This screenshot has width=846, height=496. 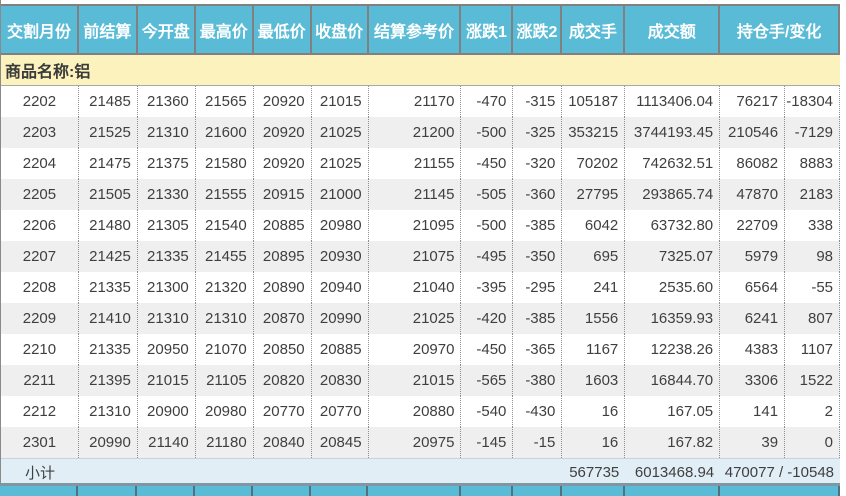 I want to click on value-cell: 20900, so click(x=167, y=411).